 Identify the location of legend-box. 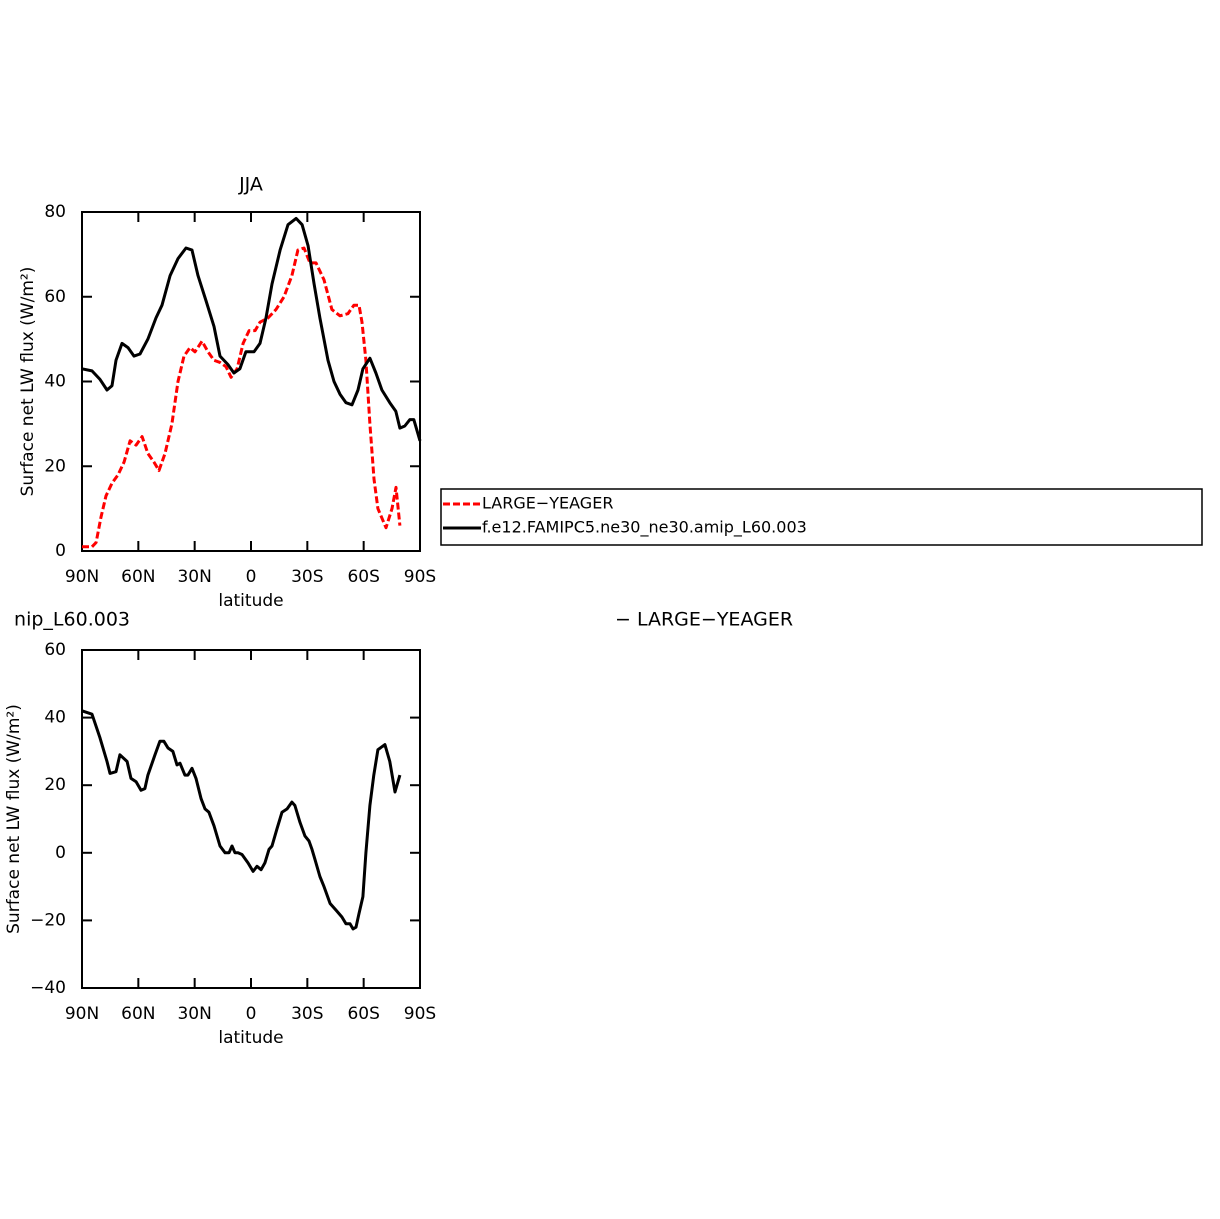
(821, 517).